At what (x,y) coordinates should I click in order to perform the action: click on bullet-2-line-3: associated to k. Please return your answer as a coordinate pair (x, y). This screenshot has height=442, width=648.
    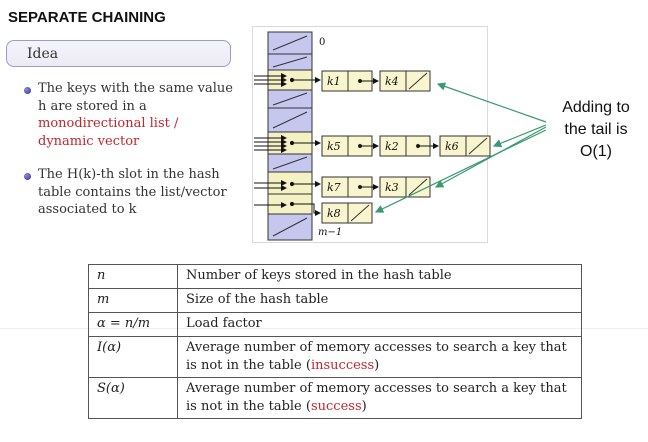
    Looking at the image, I should click on (87, 209).